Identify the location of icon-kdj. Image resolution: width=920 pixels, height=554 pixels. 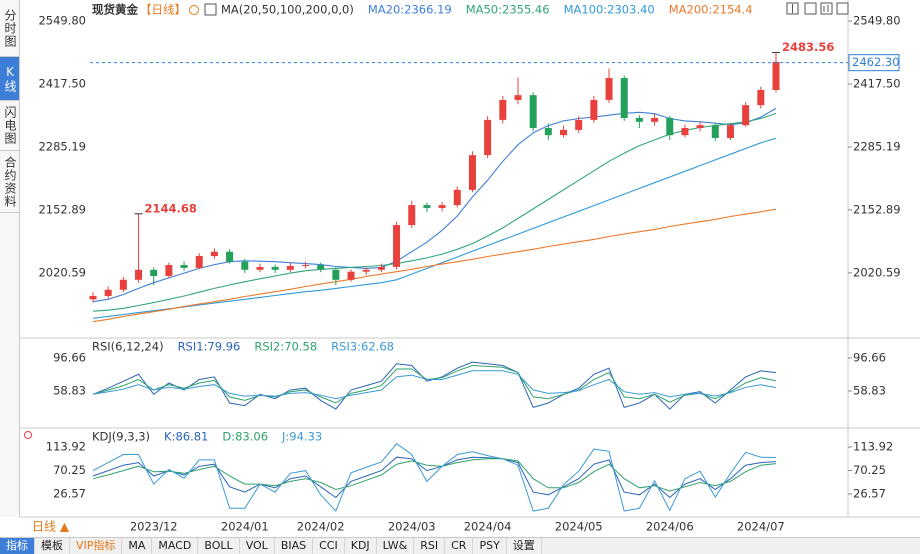
(28, 435).